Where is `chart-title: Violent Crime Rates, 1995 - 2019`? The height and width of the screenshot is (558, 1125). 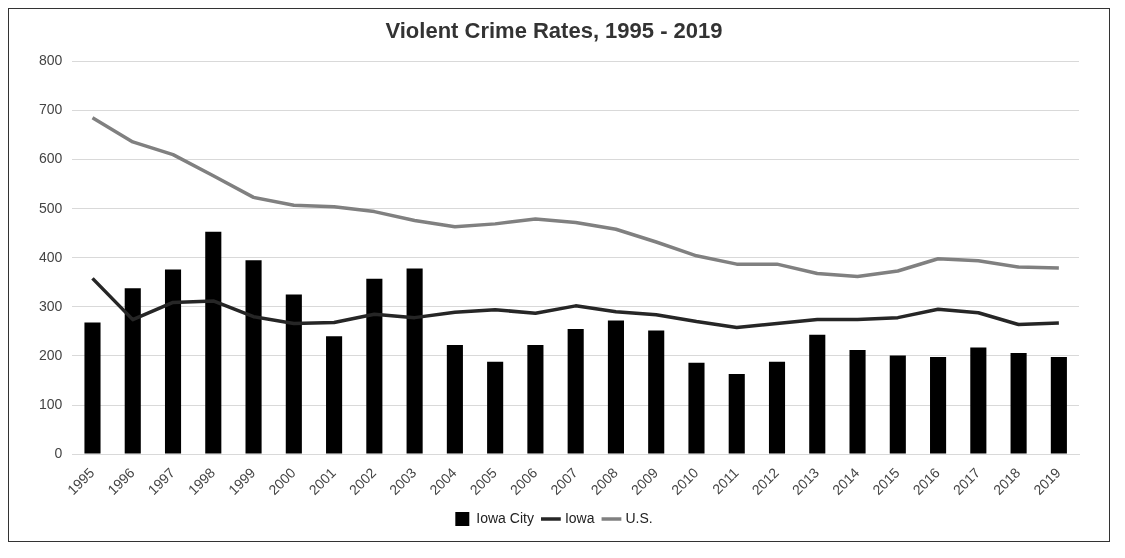 chart-title: Violent Crime Rates, 1995 - 2019 is located at coordinates (554, 31).